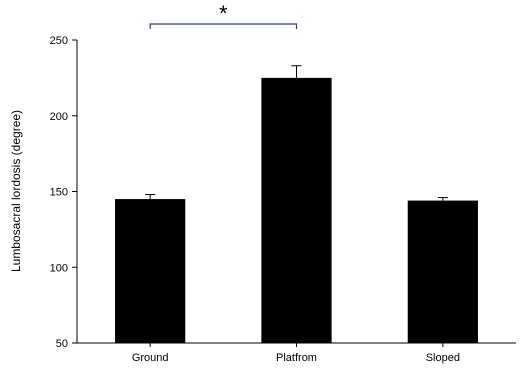 This screenshot has height=371, width=526. I want to click on bar-ground, so click(150, 271).